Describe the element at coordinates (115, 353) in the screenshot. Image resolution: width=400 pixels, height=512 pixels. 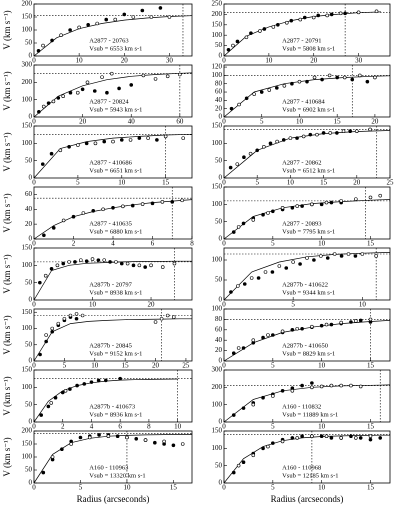
I see `panel-annotation: Vsub = 9152 km s-1` at that location.